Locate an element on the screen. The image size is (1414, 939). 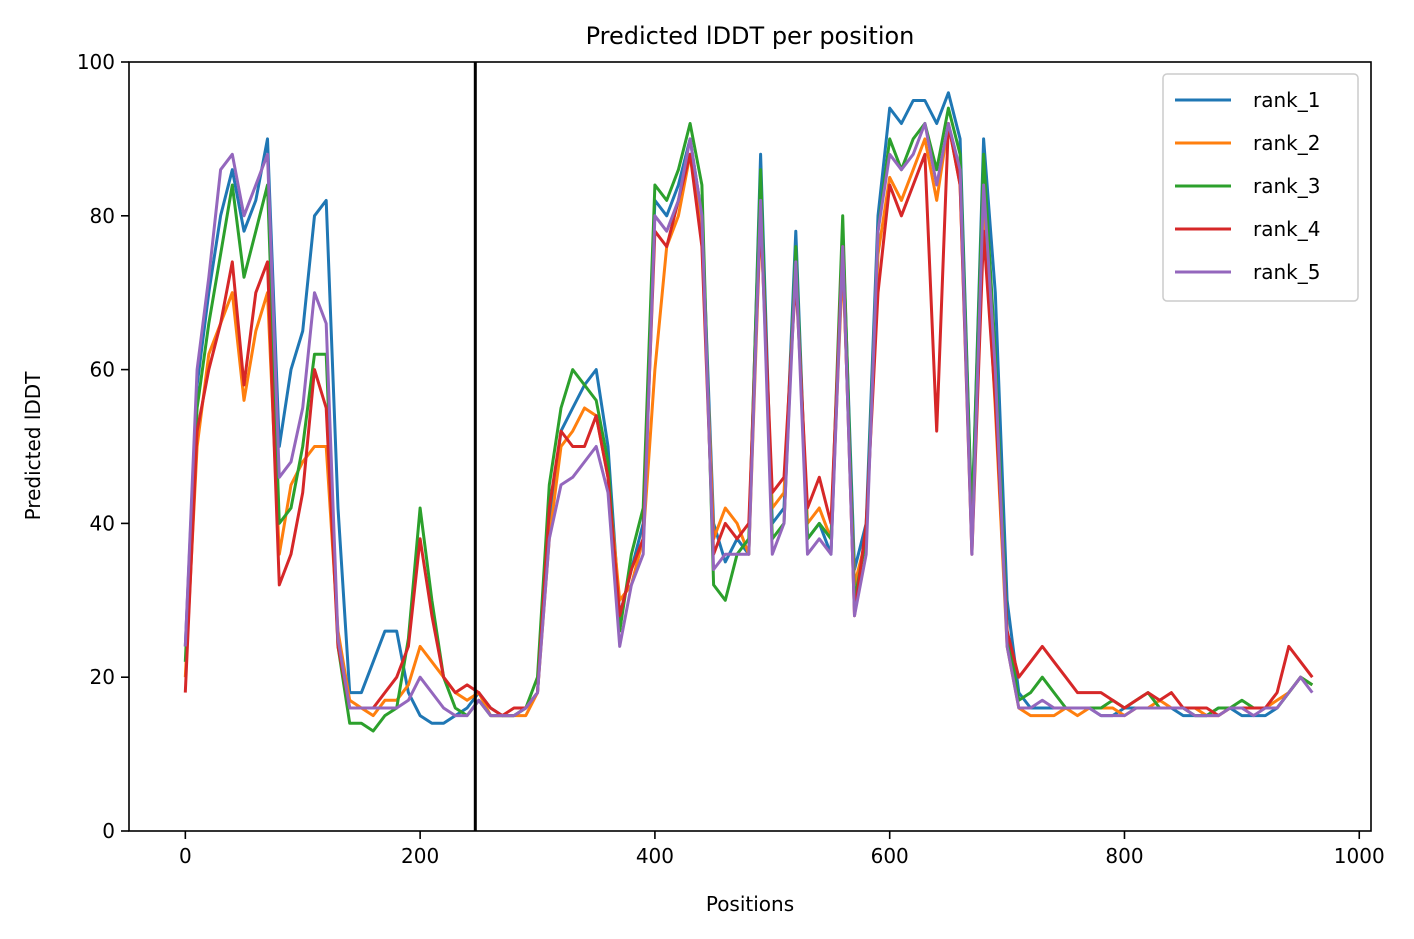
legend: rank_1 rank_2 rank_3 rank_4 rank_5 is located at coordinates (1260, 187).